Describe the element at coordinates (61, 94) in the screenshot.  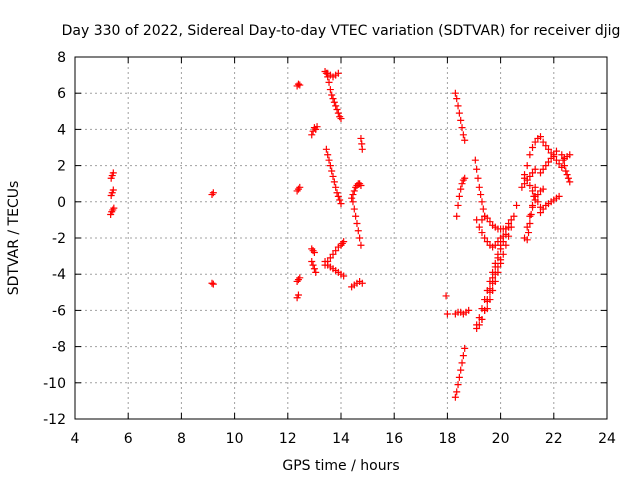
I see `y-tick-label: 6` at that location.